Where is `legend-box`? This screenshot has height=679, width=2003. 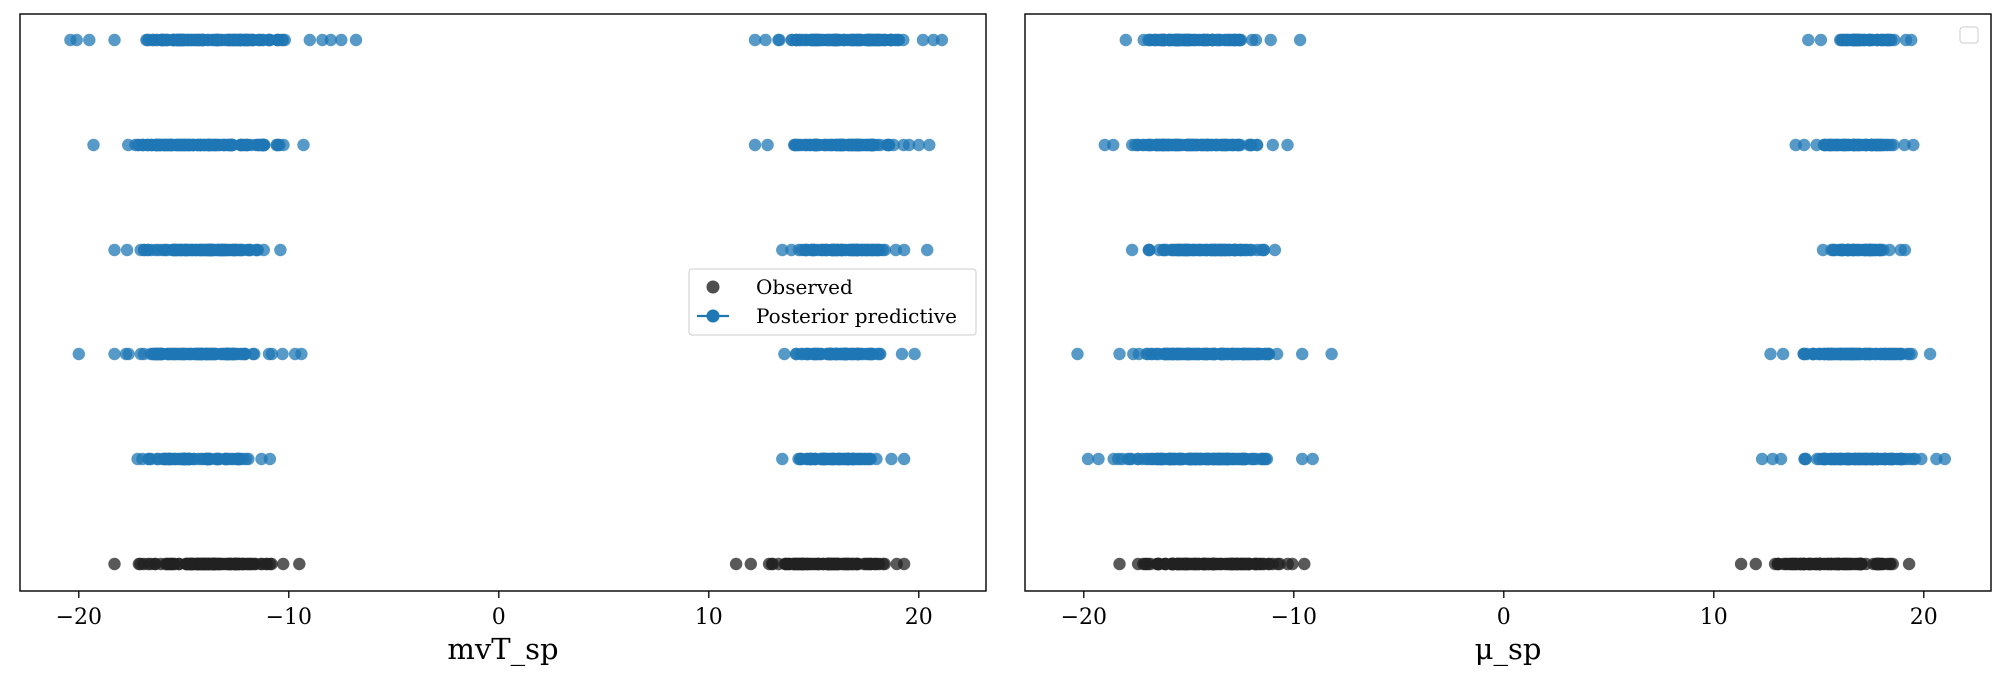 legend-box is located at coordinates (832, 302).